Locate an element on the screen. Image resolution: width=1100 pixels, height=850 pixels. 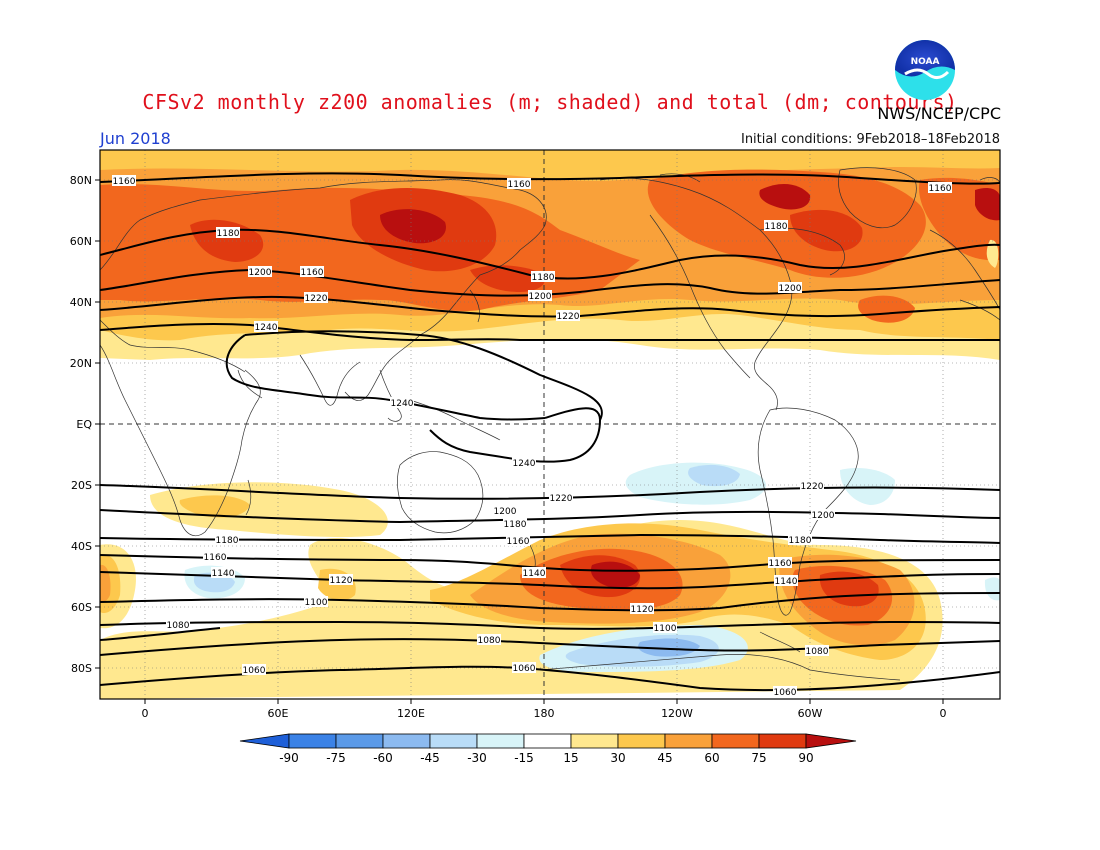
longitude-label: 180 is located at coordinates (544, 713).